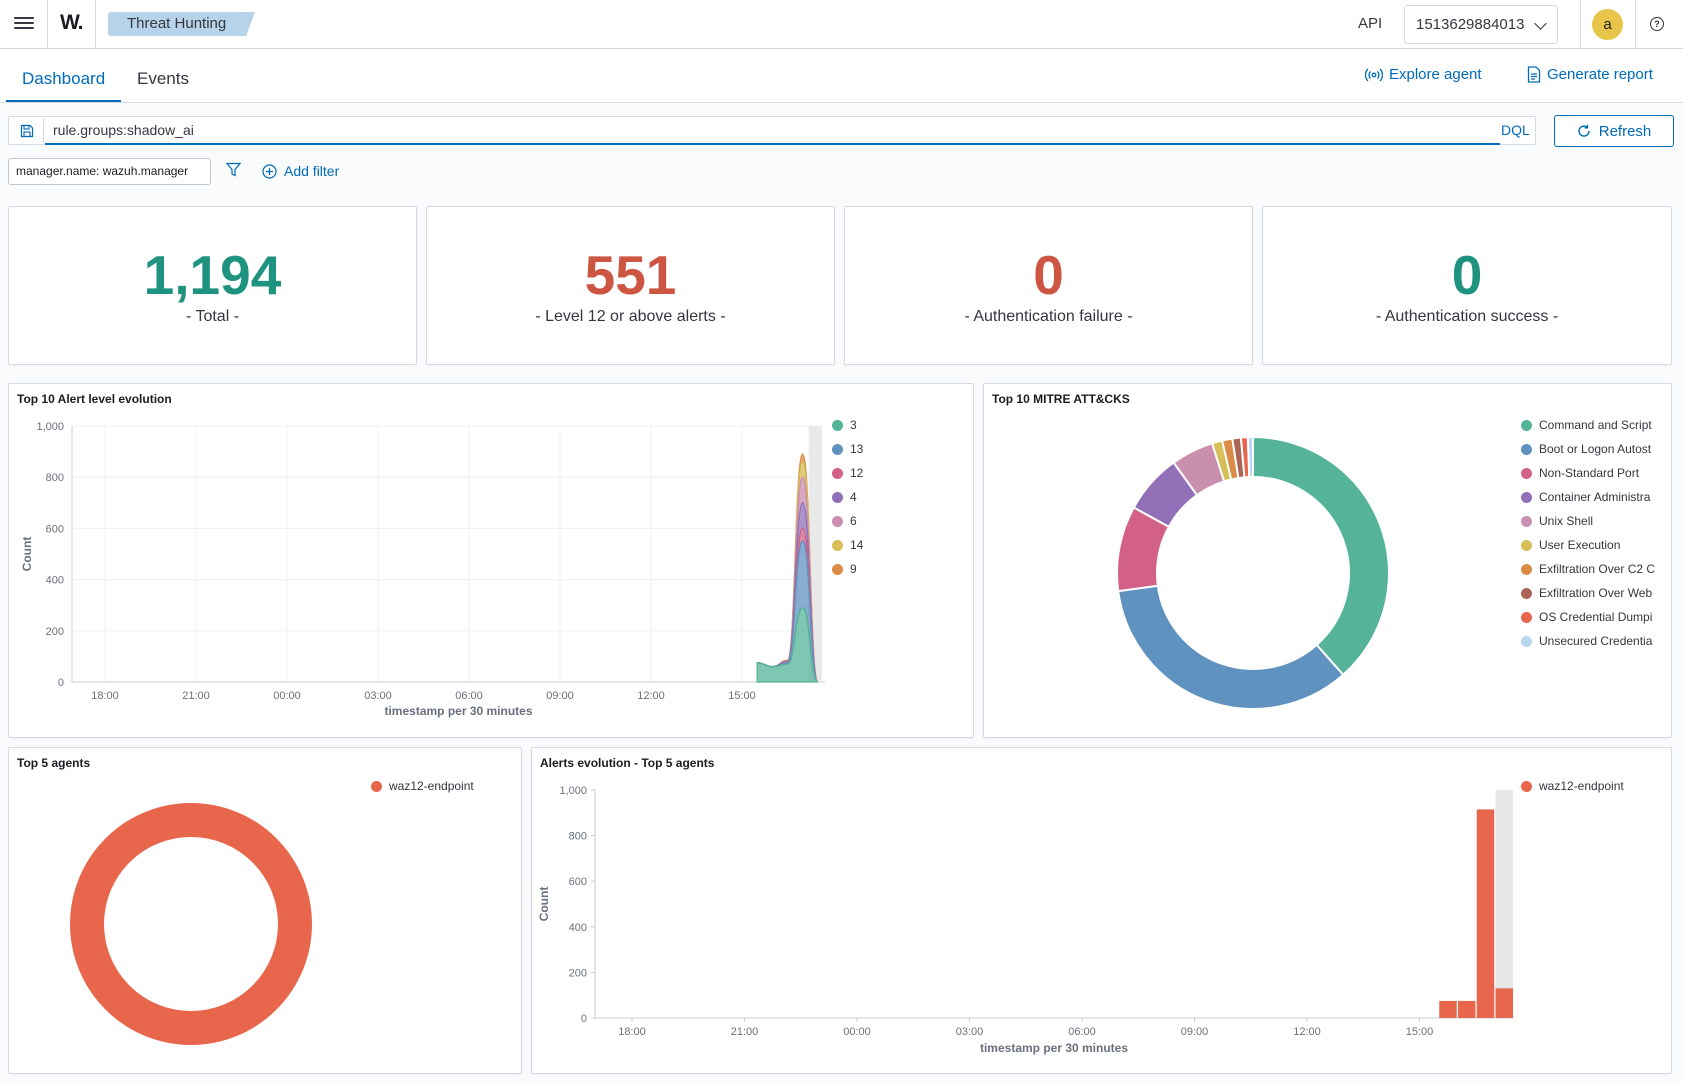 Image resolution: width=1683 pixels, height=1083 pixels. What do you see at coordinates (844, 521) in the screenshot?
I see `legend-item: 6` at bounding box center [844, 521].